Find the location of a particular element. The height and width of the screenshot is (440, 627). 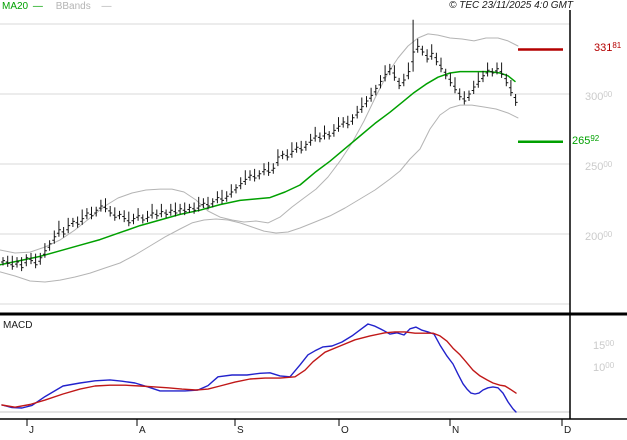

macd-signal-line is located at coordinates (259, 369).